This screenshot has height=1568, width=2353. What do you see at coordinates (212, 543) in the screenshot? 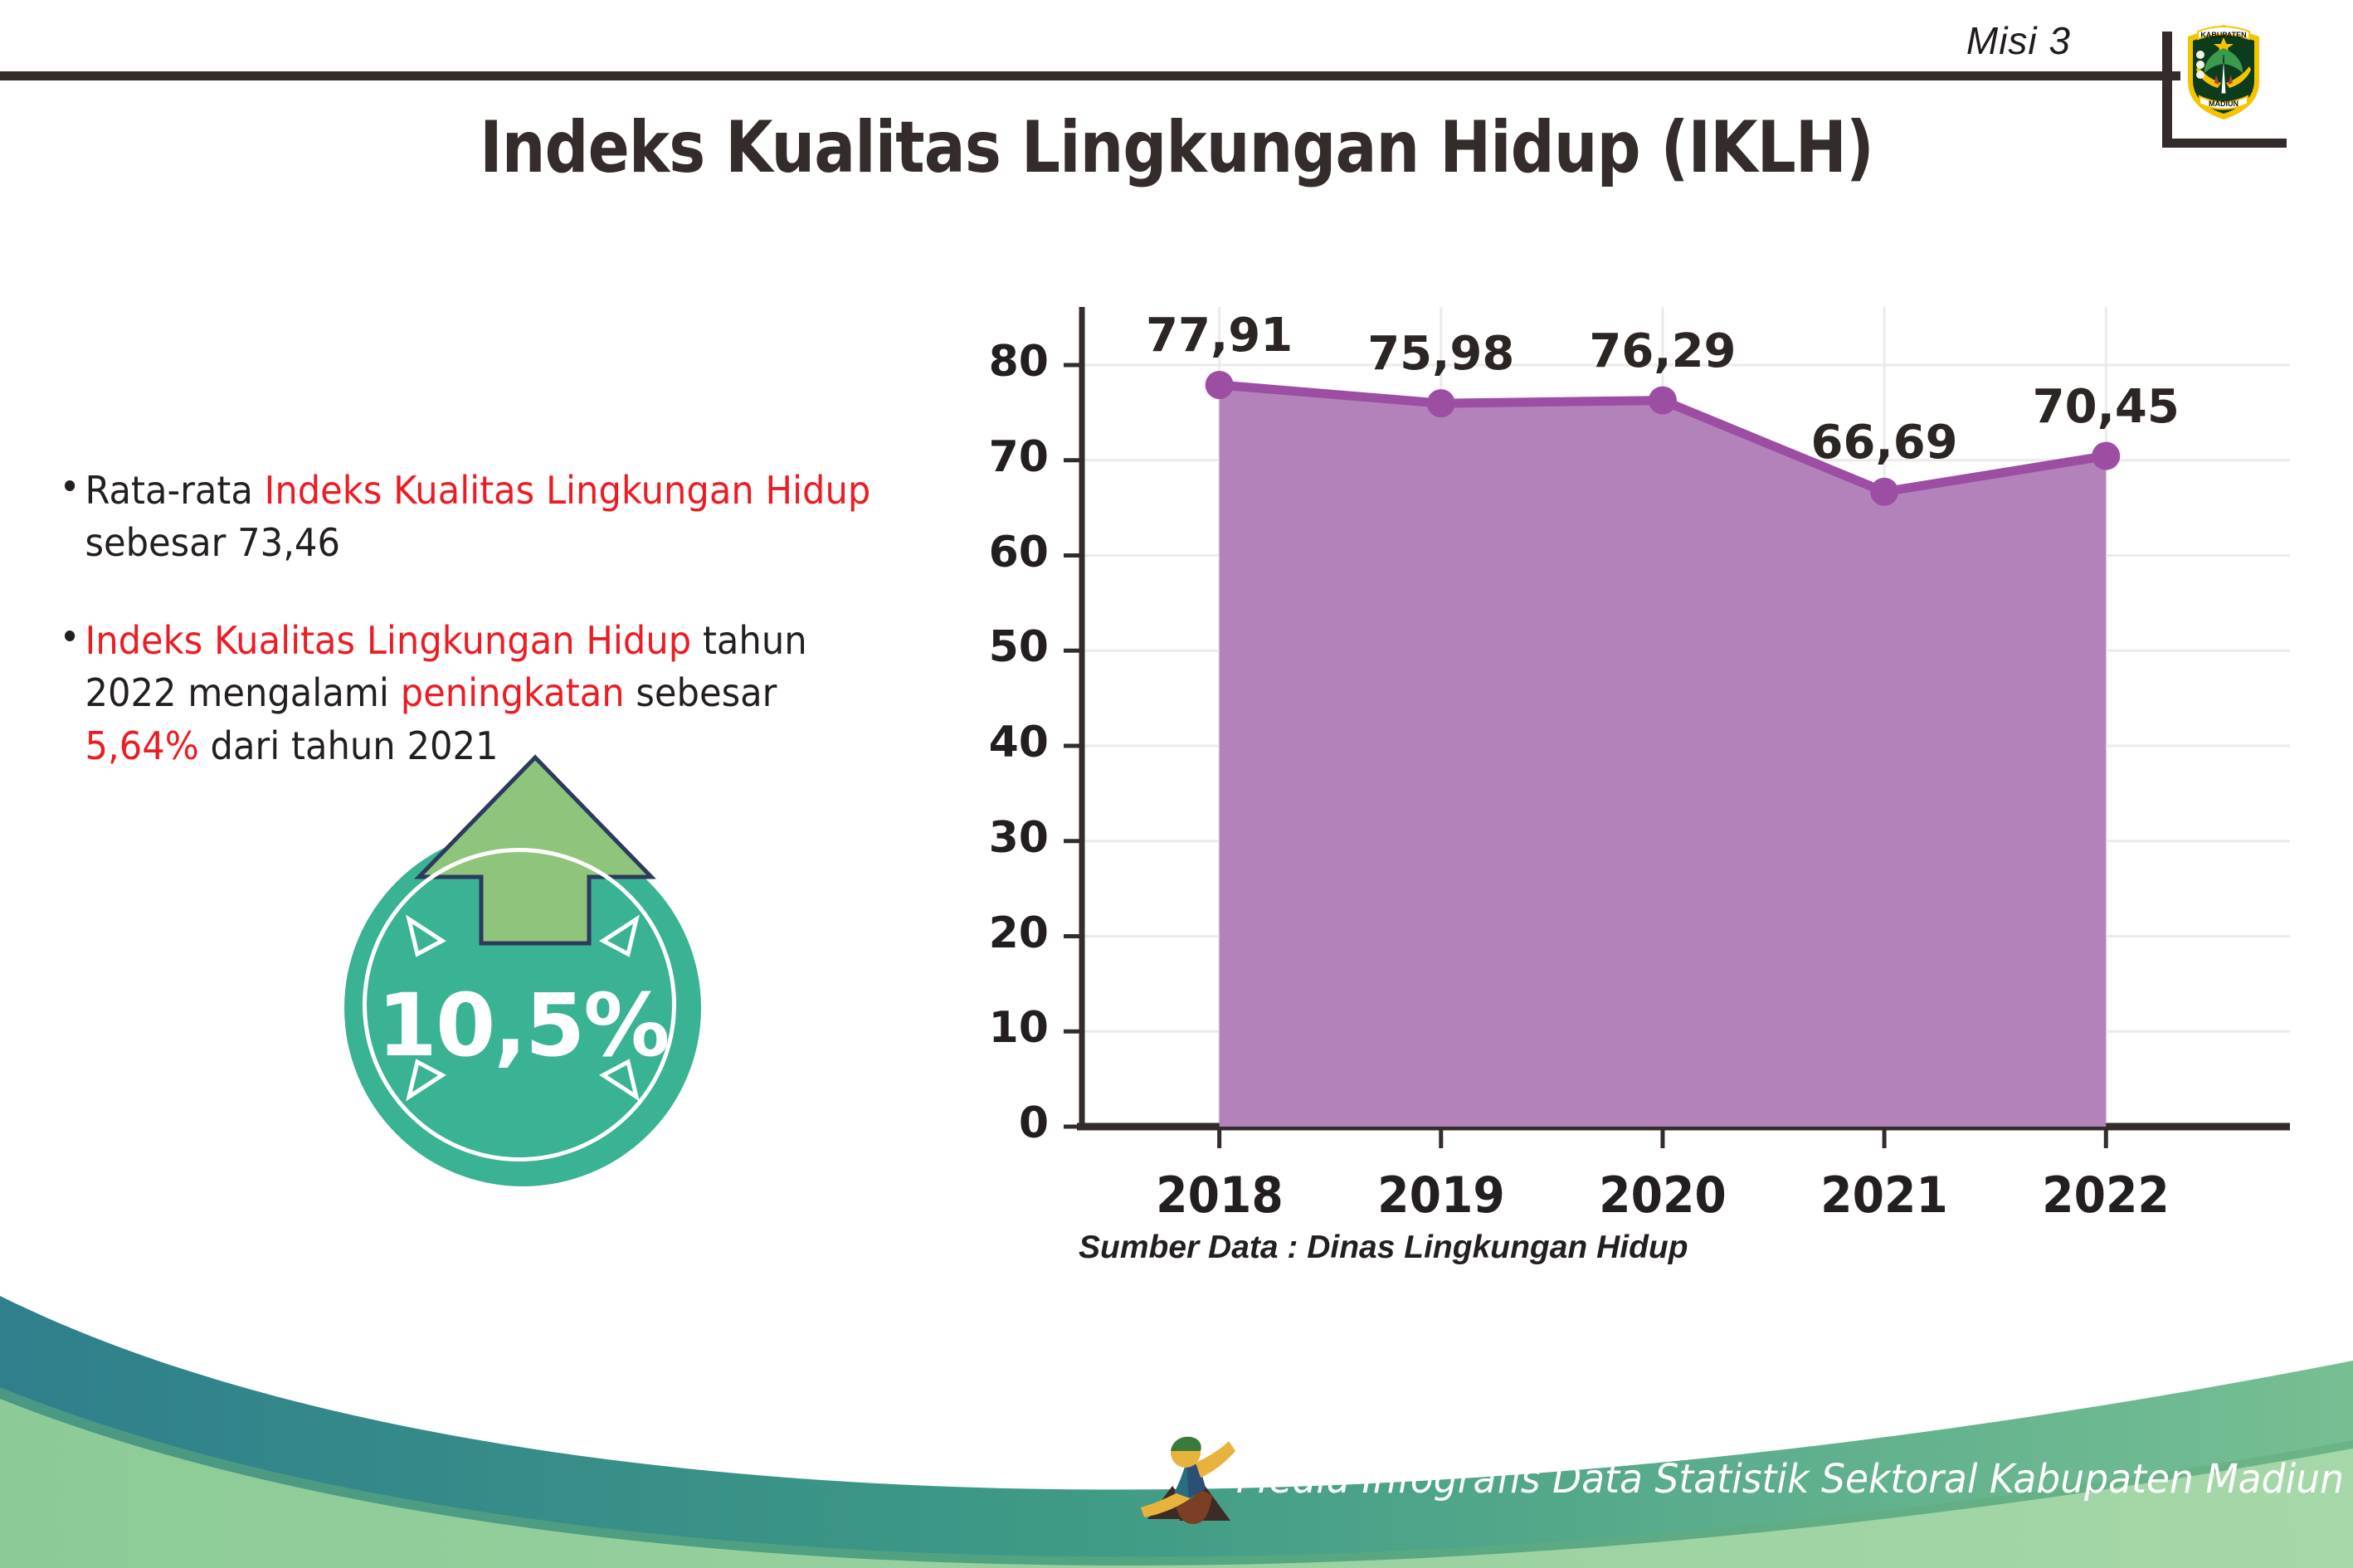
I see `bullet-0-part-2: sebesar 73,46` at bounding box center [212, 543].